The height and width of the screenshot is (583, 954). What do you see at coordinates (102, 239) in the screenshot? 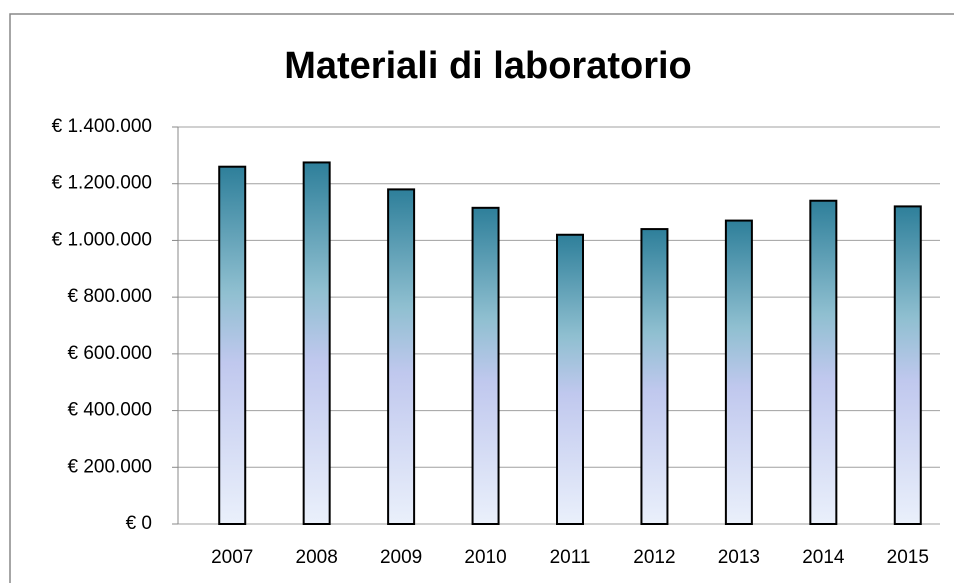
I see `y-tick-label: € 1.000.000` at bounding box center [102, 239].